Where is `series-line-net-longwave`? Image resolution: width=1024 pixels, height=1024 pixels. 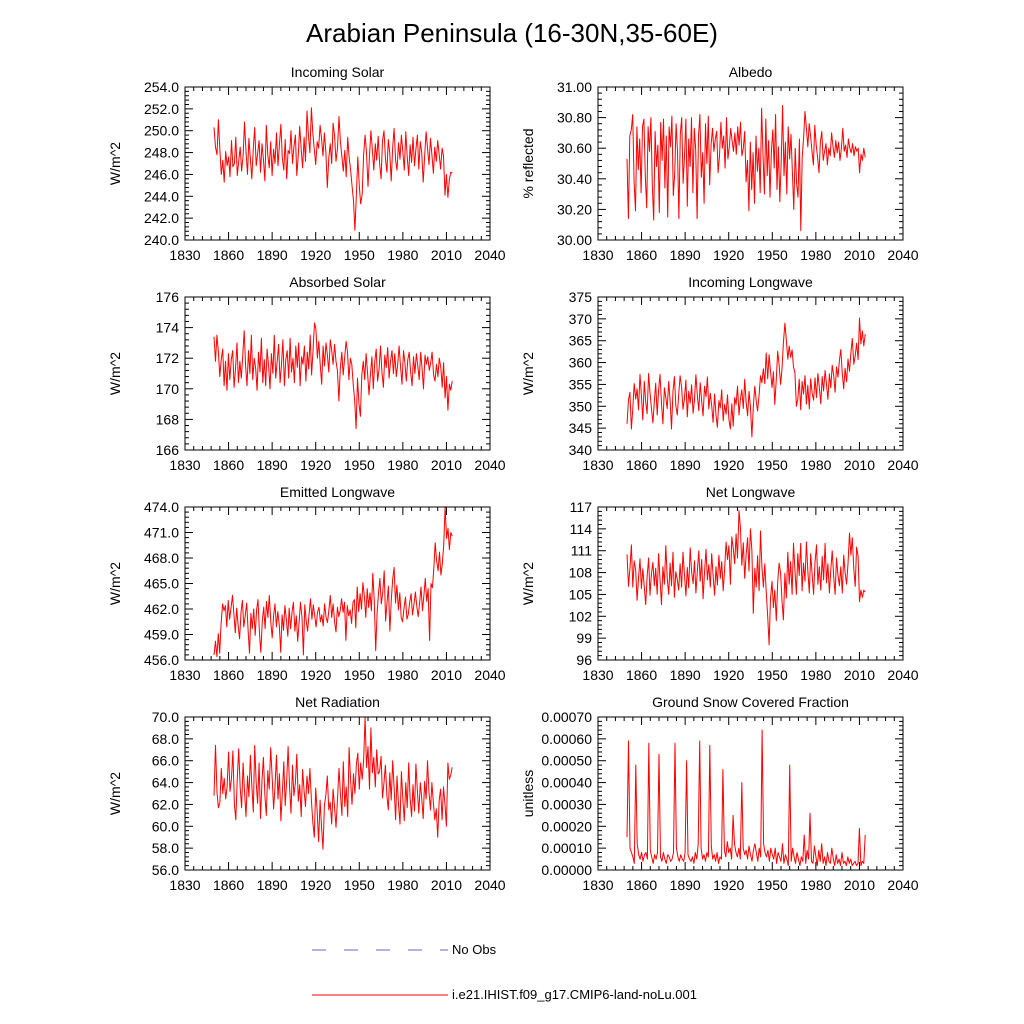
series-line-net-longwave is located at coordinates (746, 578).